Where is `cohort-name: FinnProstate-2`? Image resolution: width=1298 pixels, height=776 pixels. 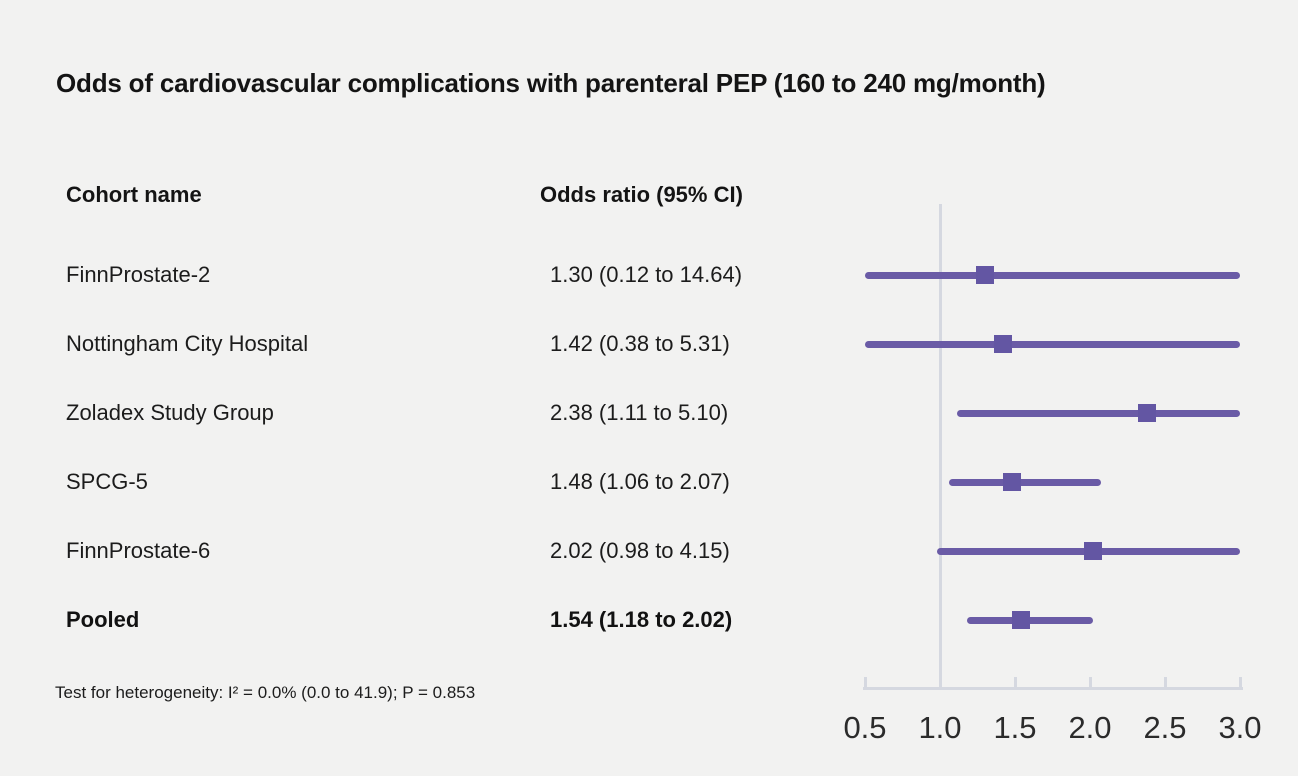 cohort-name: FinnProstate-2 is located at coordinates (138, 274).